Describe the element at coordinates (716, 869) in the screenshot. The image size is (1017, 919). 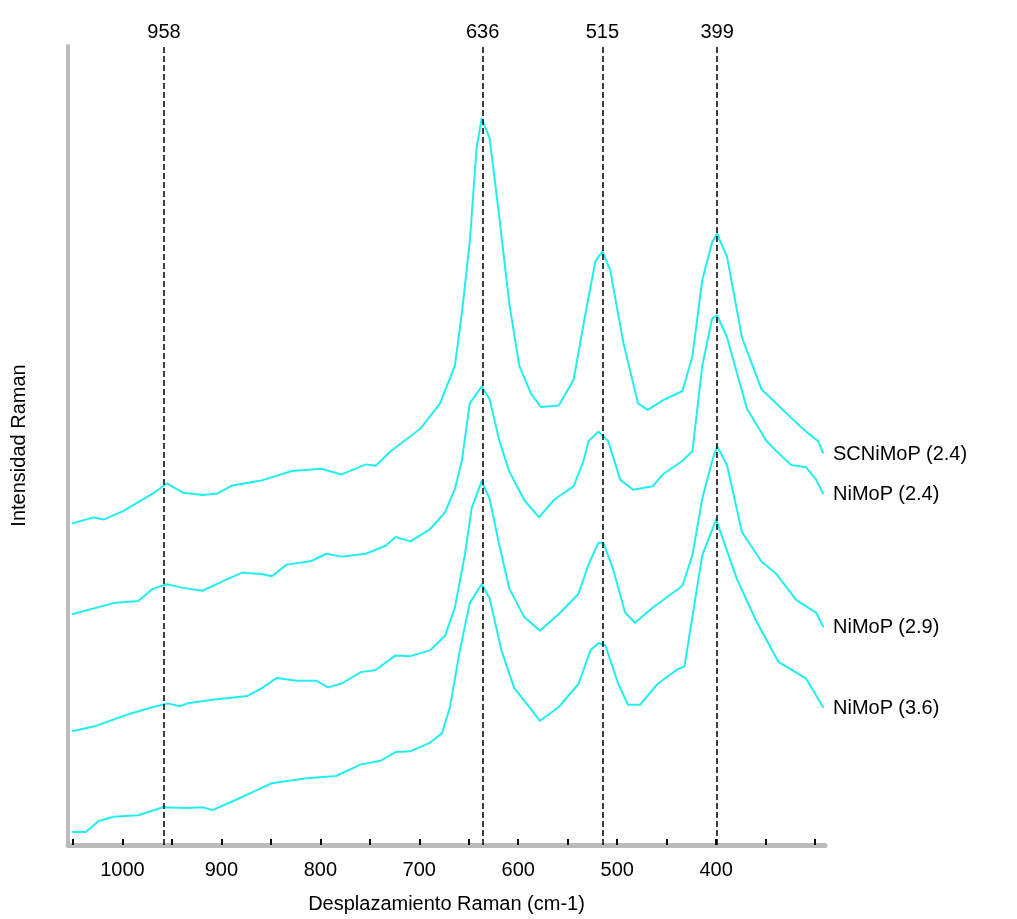
I see `x-tick-label: 400` at that location.